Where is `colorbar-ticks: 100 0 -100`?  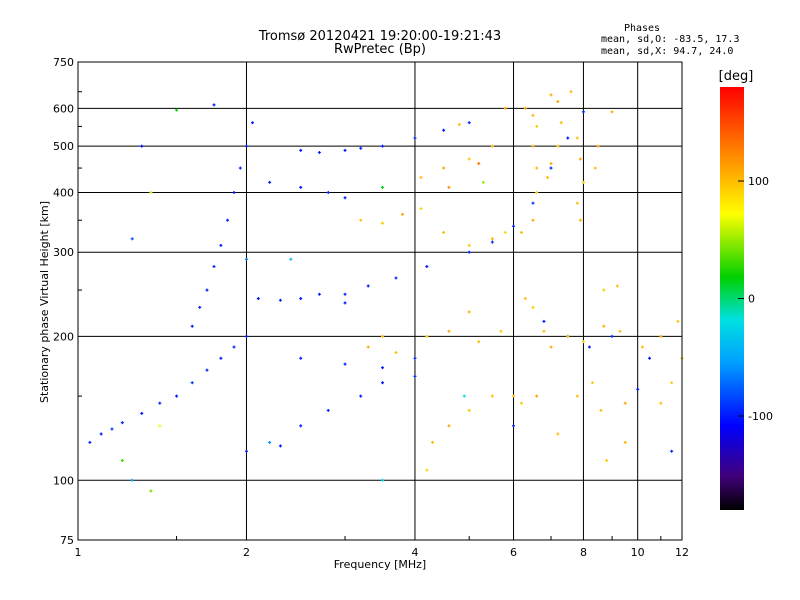 colorbar-ticks: 100 0 -100 is located at coordinates (755, 299).